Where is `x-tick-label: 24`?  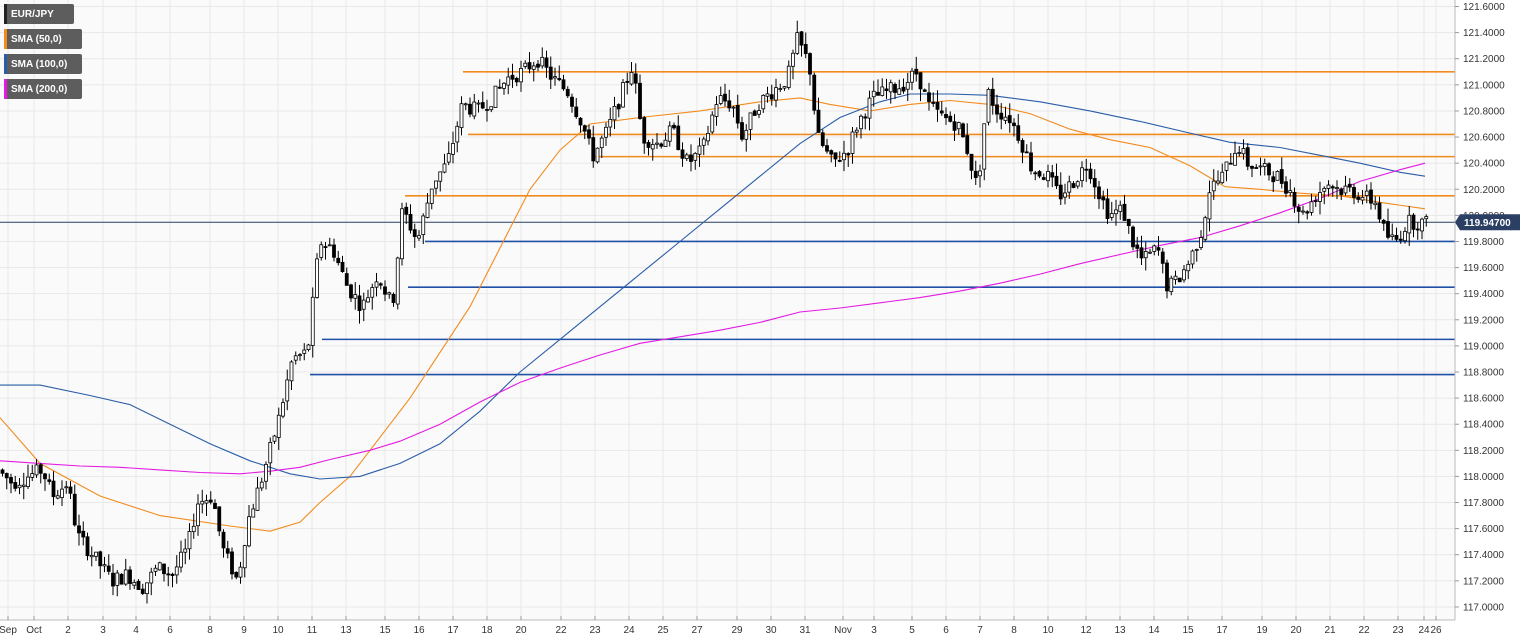 x-tick-label: 24 is located at coordinates (1424, 630).